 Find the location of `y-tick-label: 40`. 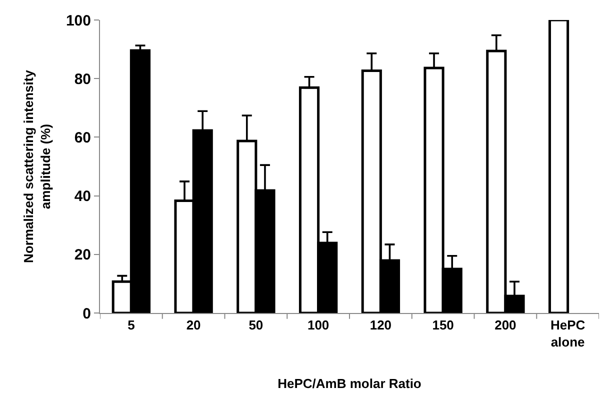

y-tick-label: 40 is located at coordinates (82, 197).